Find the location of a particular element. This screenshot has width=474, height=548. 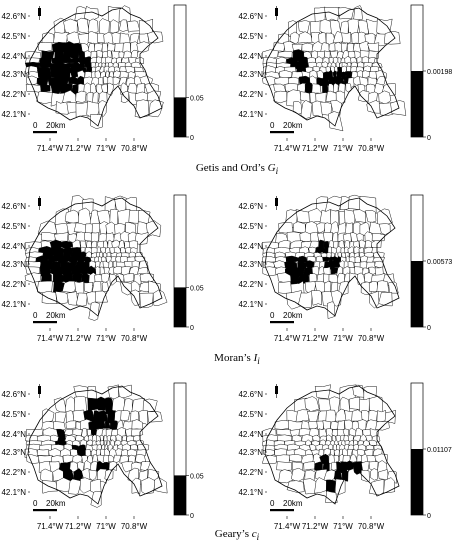

caption-text: Geary’s is located at coordinates (233, 534).